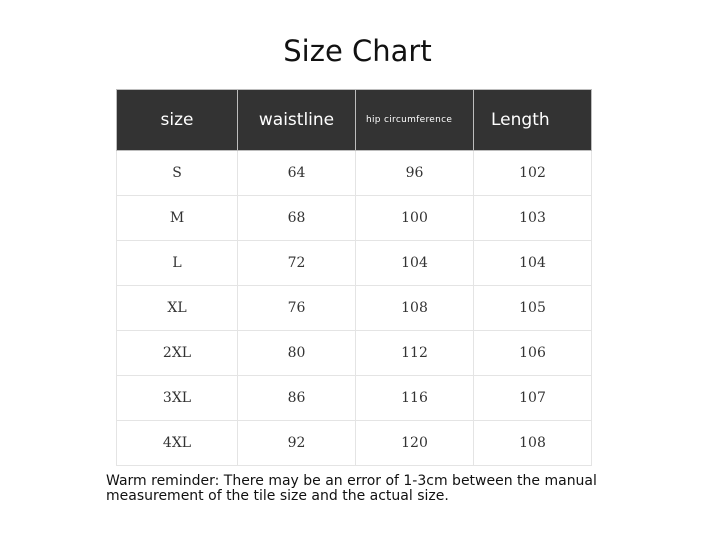  Describe the element at coordinates (532, 353) in the screenshot. I see `cell-length: 106` at that location.